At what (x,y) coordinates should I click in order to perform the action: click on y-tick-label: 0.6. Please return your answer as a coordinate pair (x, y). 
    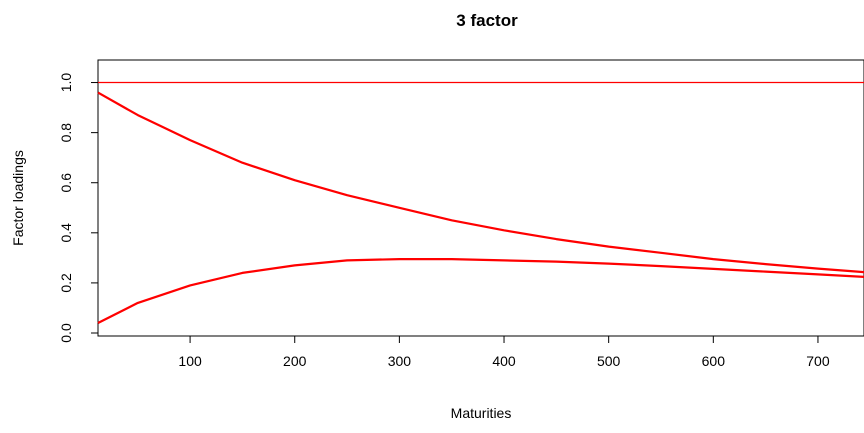
    Looking at the image, I should click on (66, 183).